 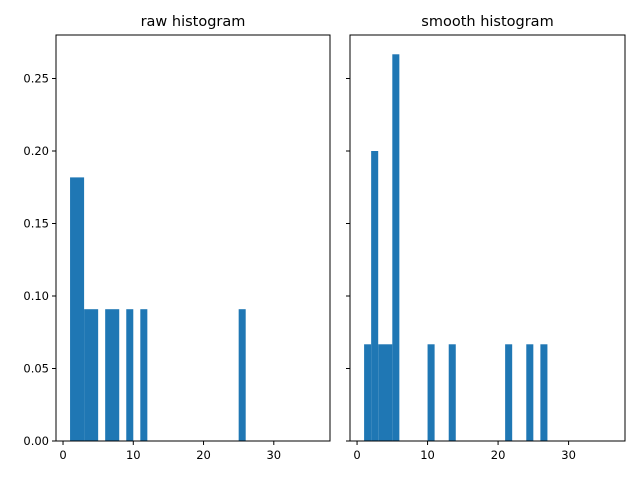 I want to click on y-tick-label: 0.00, so click(x=36, y=441).